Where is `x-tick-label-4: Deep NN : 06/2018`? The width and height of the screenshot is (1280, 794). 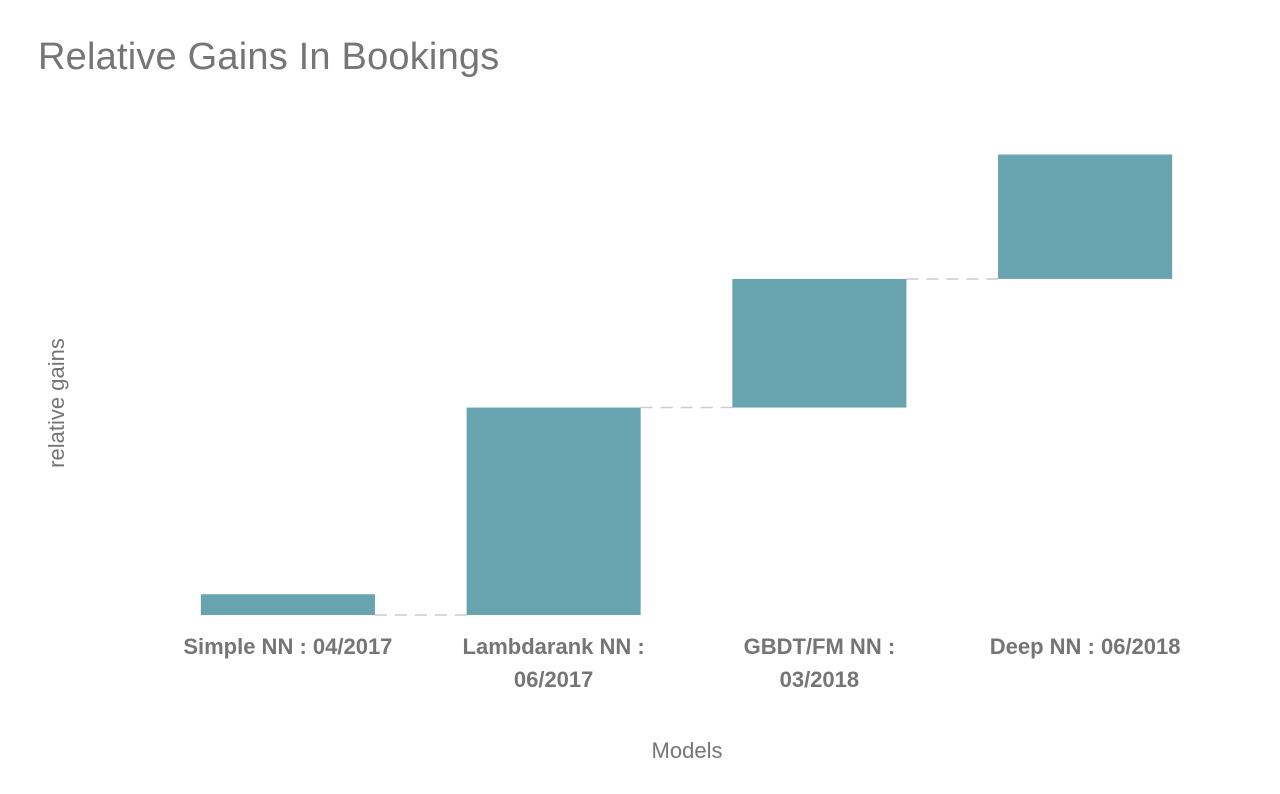
x-tick-label-4: Deep NN : 06/2018 is located at coordinates (1085, 646).